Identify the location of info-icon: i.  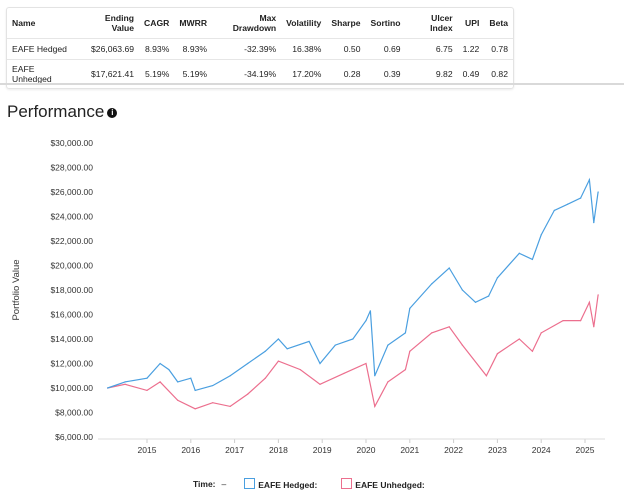
(112, 113).